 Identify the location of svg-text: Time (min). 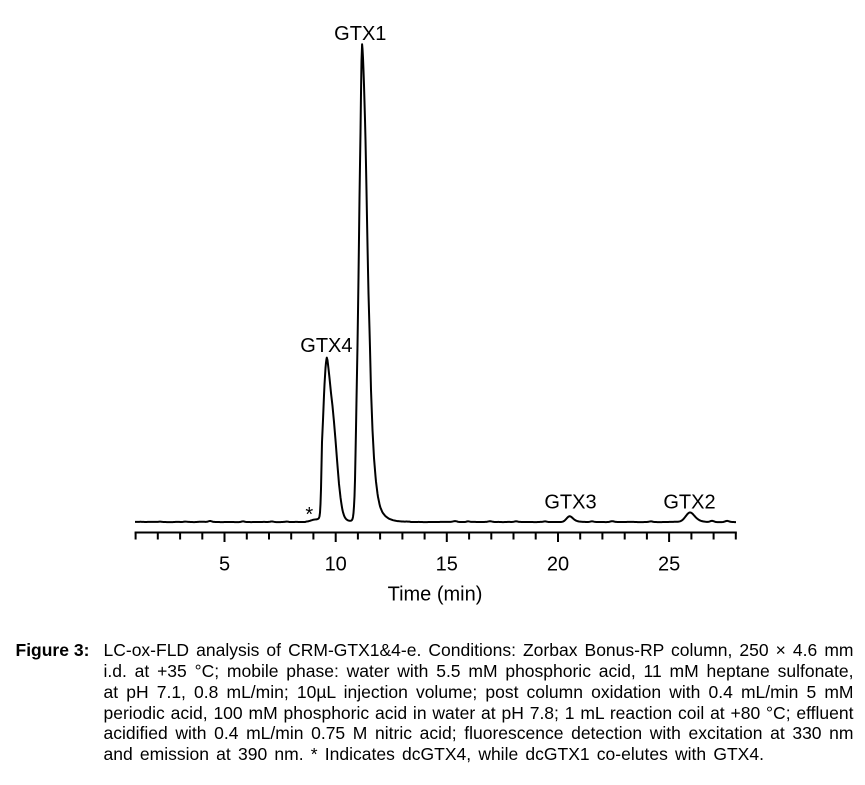
(435, 594).